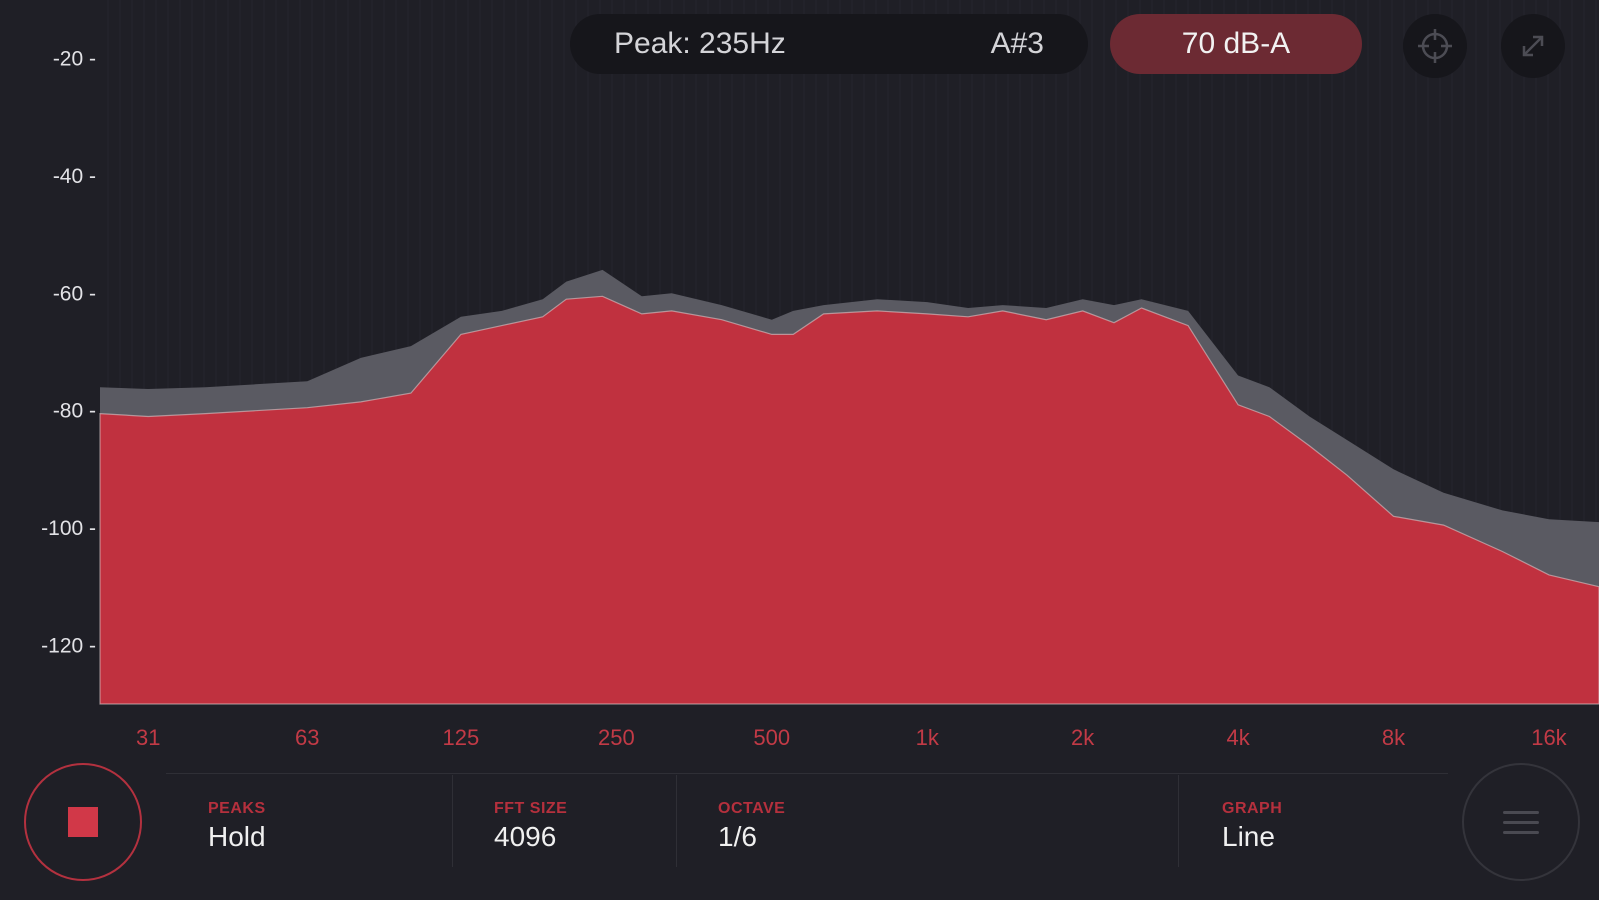 This screenshot has width=1599, height=900. I want to click on x-tick-label: 8k, so click(1394, 737).